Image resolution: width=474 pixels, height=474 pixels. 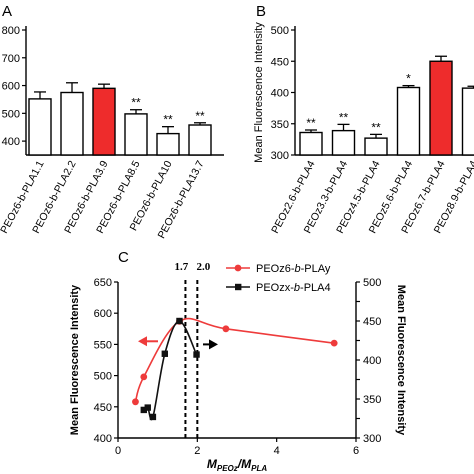 What do you see at coordinates (11, 59) in the screenshot?
I see `y-tick-label: 700` at bounding box center [11, 59].